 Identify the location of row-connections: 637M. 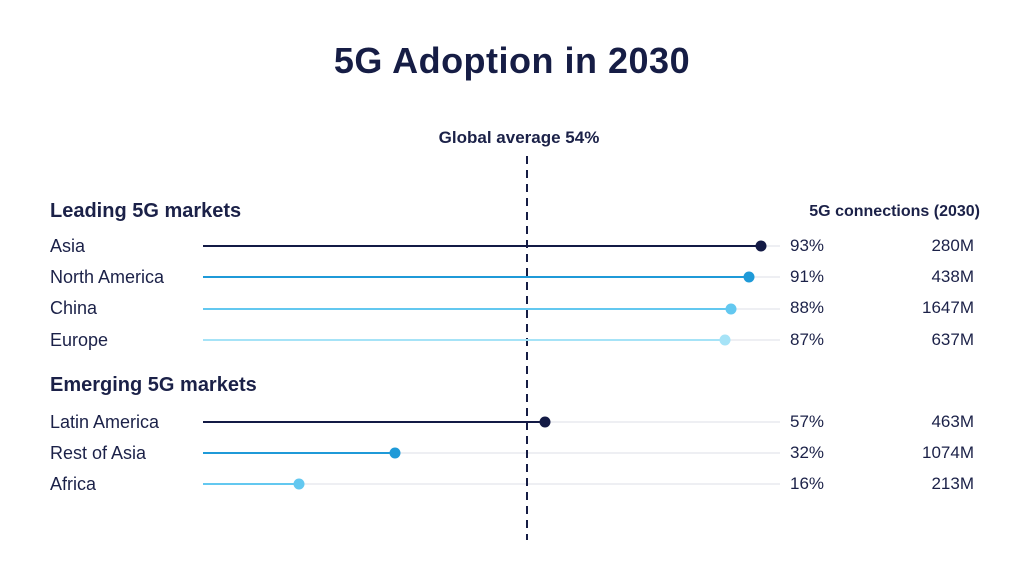
(952, 339).